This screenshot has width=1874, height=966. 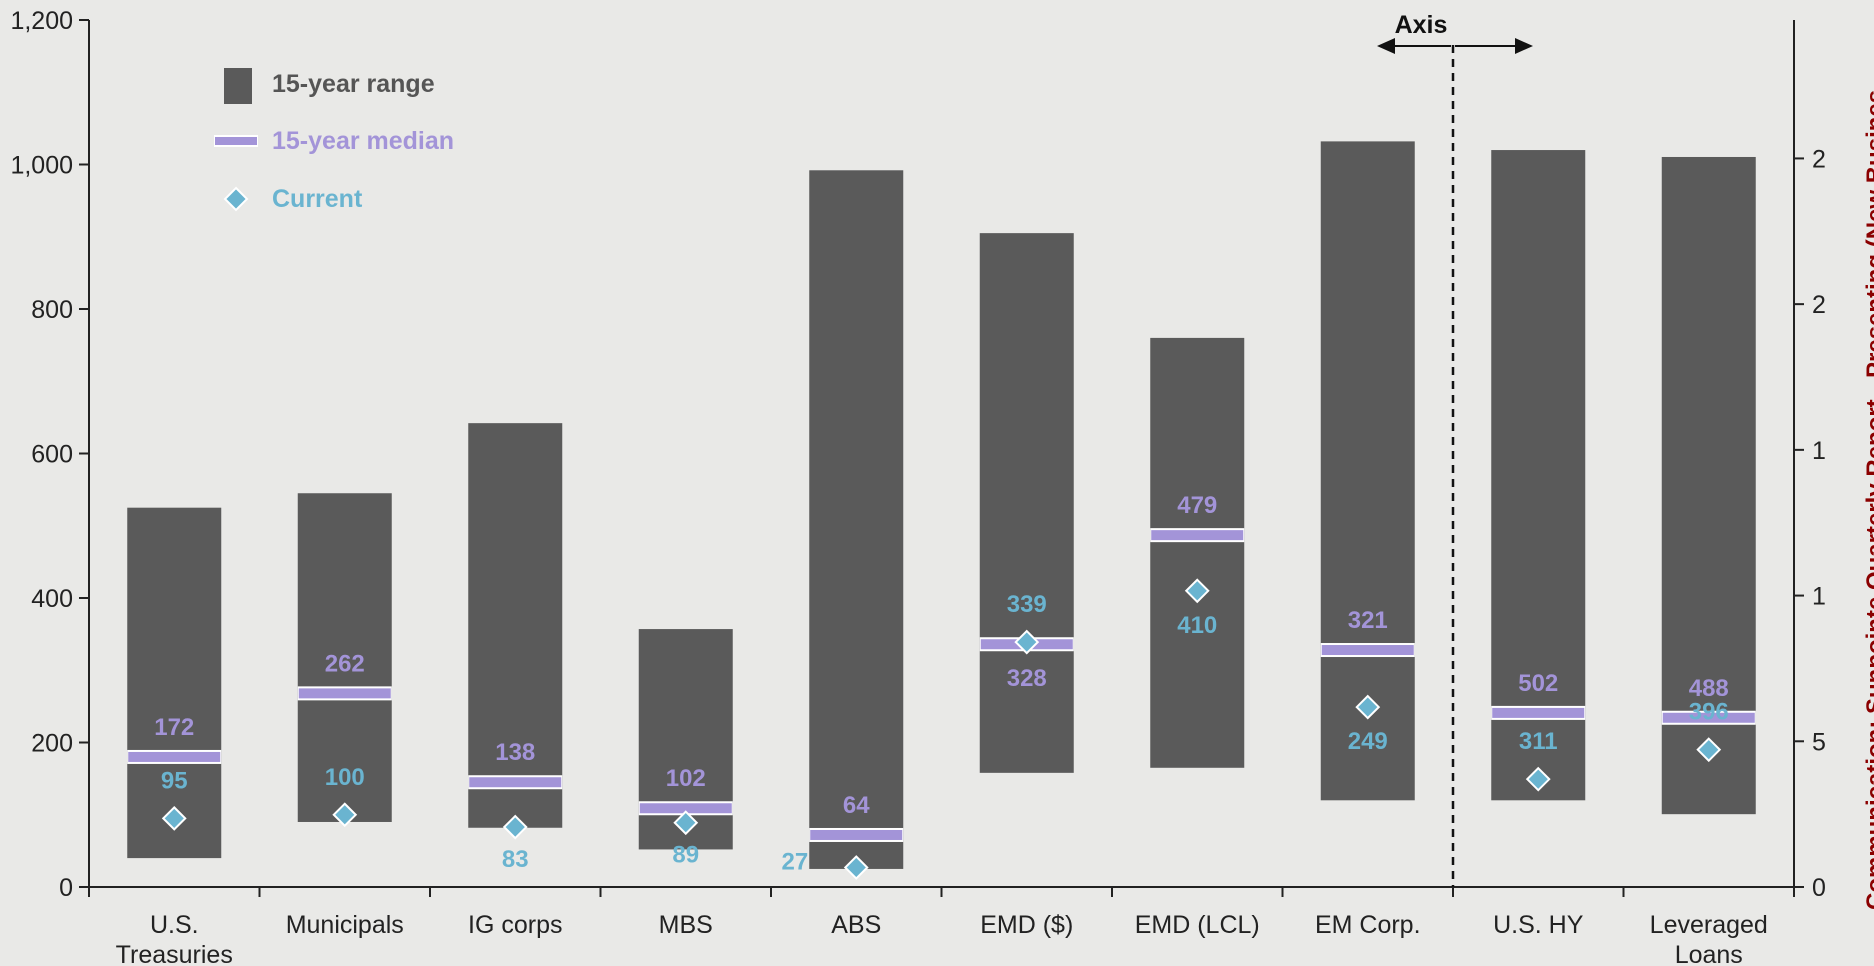 What do you see at coordinates (1709, 925) in the screenshot?
I see `category-label: Leveraged` at bounding box center [1709, 925].